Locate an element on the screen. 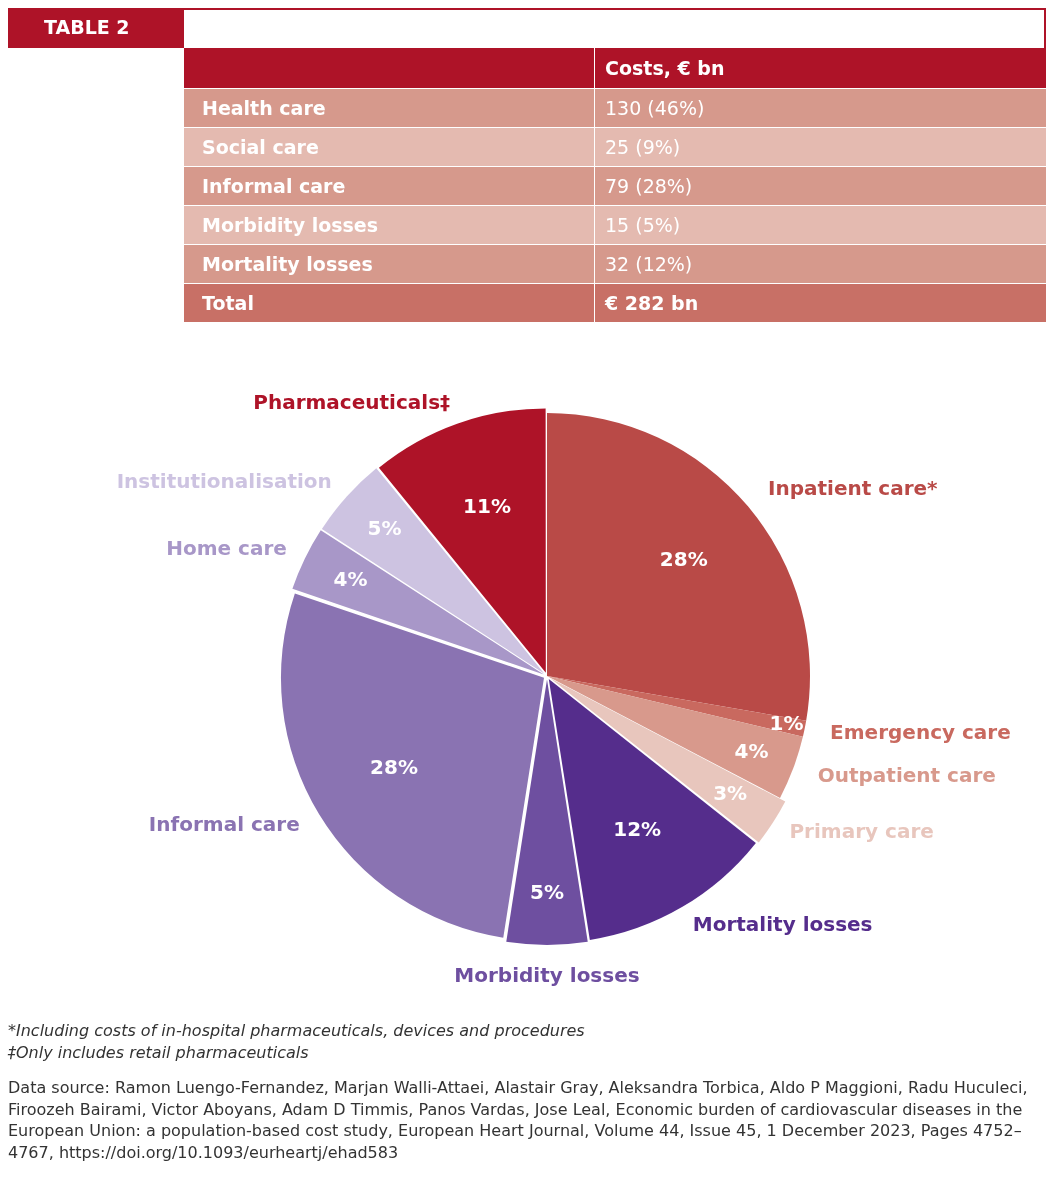 The image size is (1054, 1198). category-label: Mortality losses is located at coordinates (287, 264).